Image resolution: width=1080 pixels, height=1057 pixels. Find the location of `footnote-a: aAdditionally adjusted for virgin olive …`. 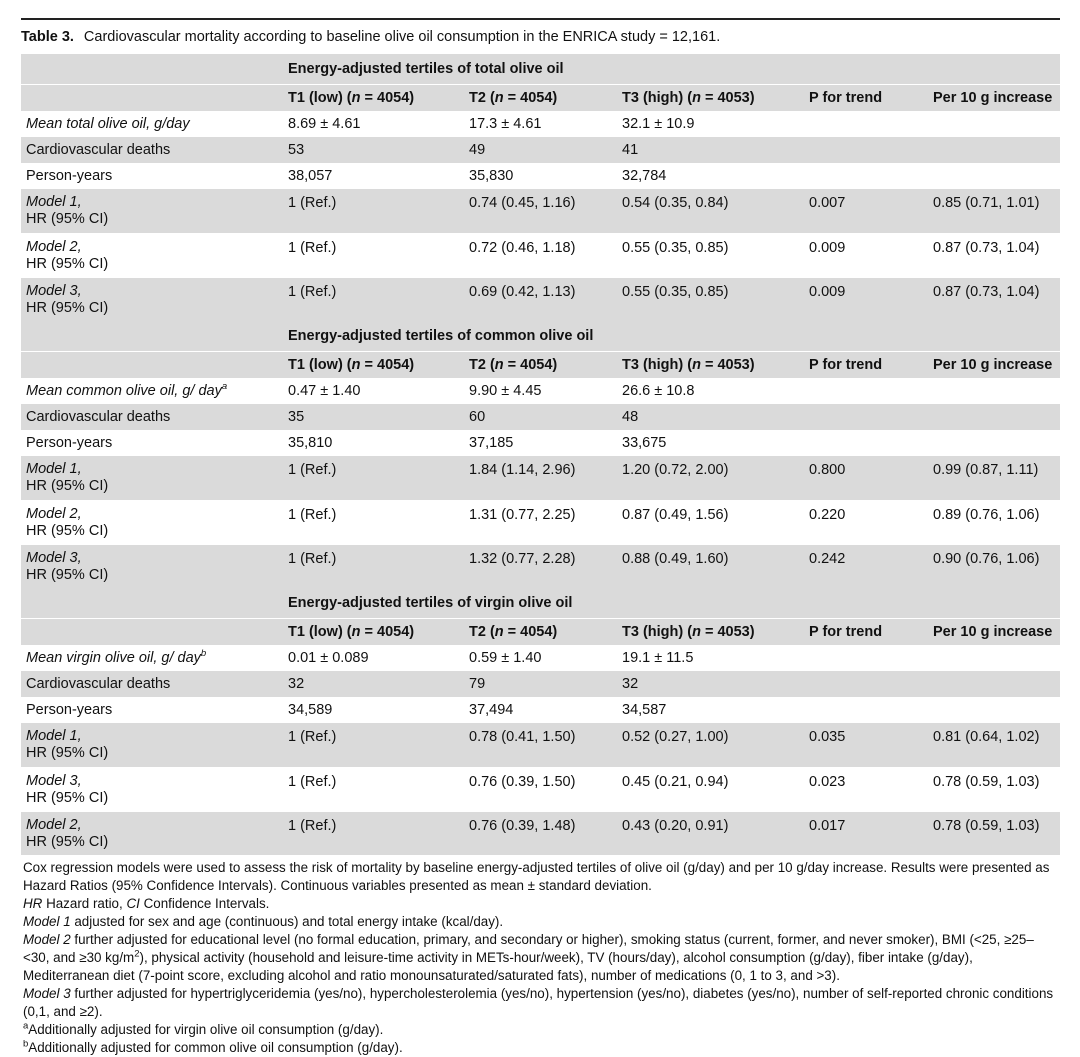

footnote-a: aAdditionally adjusted for virgin olive … is located at coordinates (541, 1030).